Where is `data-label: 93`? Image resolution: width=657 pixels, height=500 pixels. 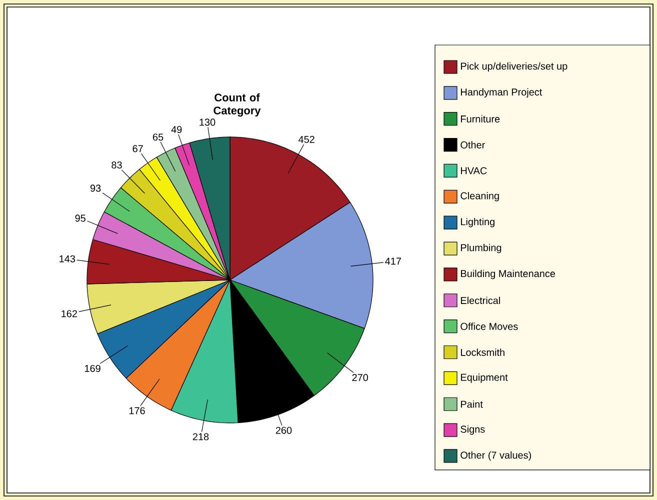
data-label: 93 is located at coordinates (95, 188).